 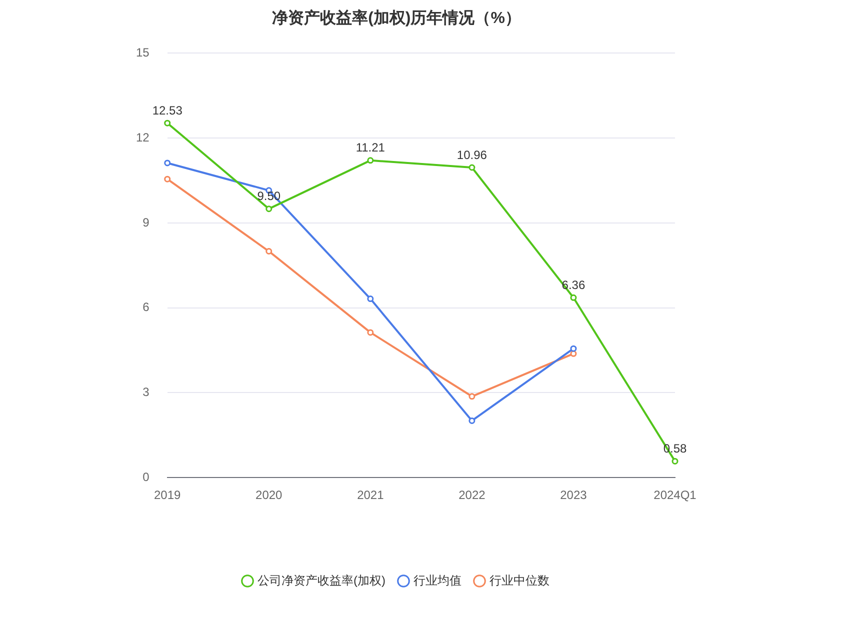 I want to click on x-tick-label: 2020, so click(x=269, y=495).